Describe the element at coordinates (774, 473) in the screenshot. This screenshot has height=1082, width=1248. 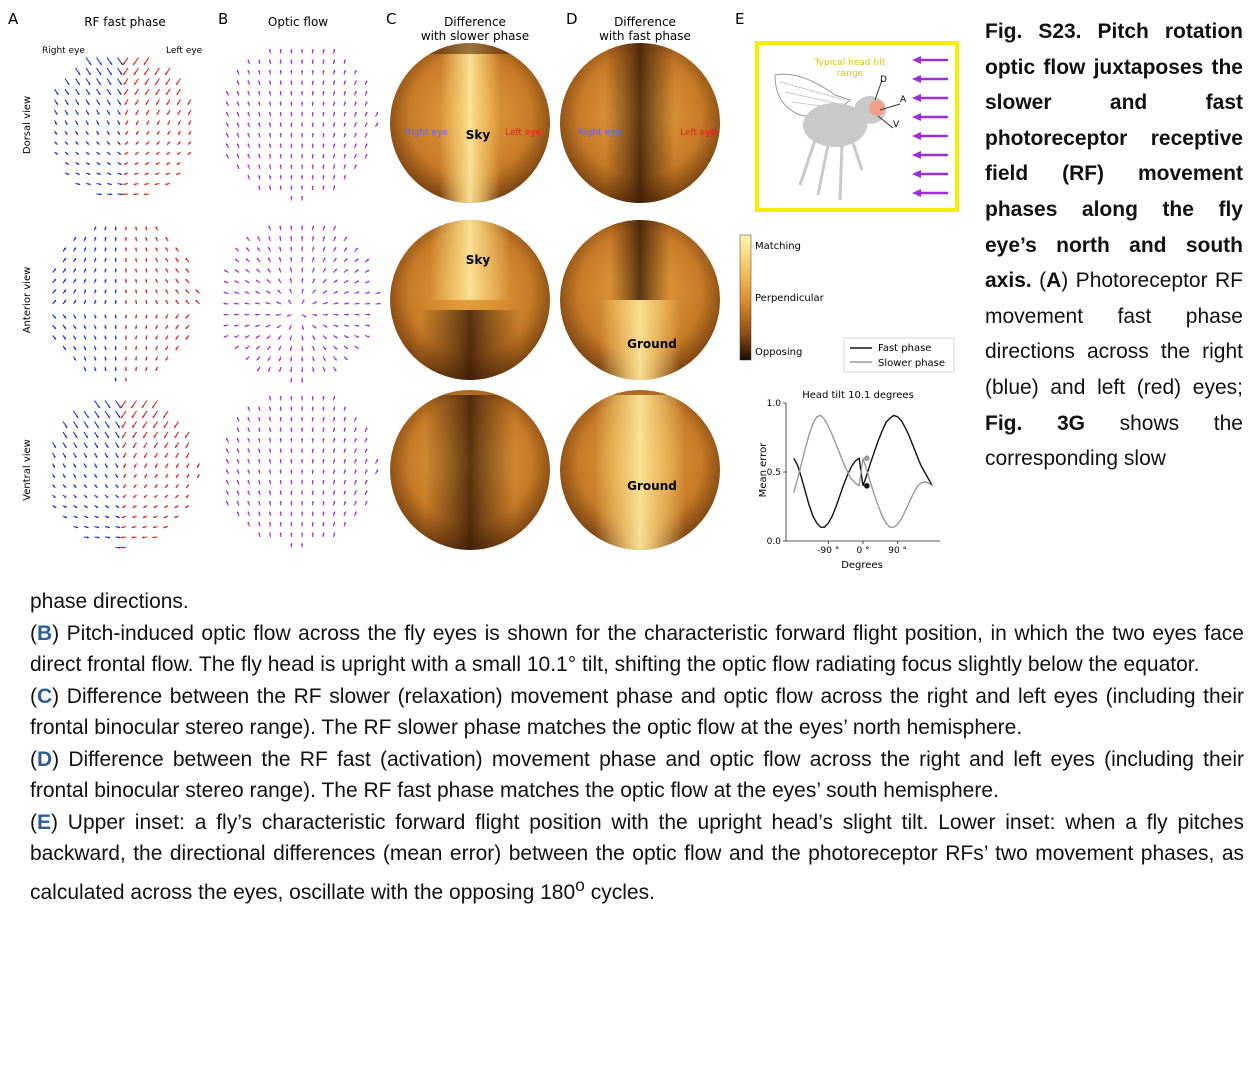
I see `y-tick-label: 0.5` at that location.